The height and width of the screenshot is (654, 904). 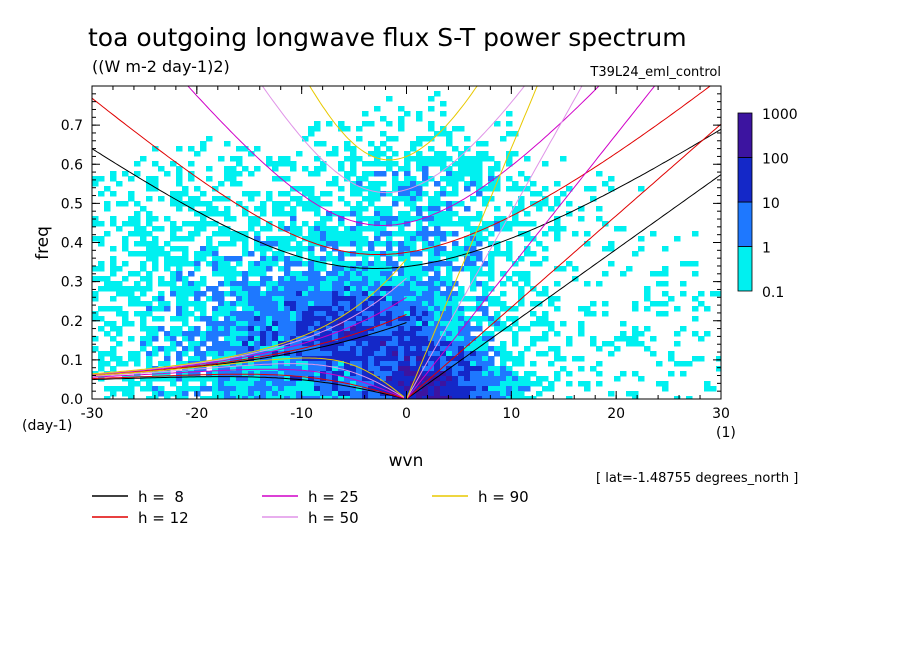 I want to click on x-tick-label: -20, so click(x=196, y=414).